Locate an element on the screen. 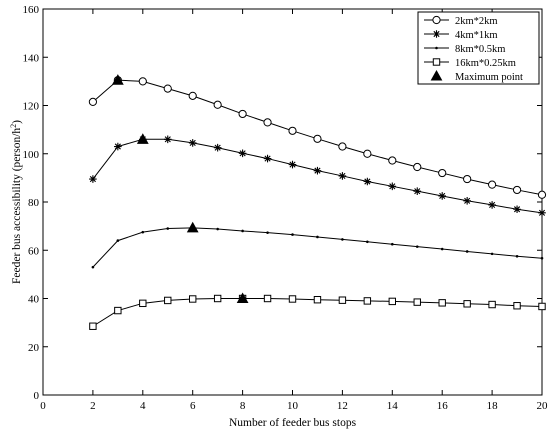  y-tick-label: 100 is located at coordinates (31, 155).